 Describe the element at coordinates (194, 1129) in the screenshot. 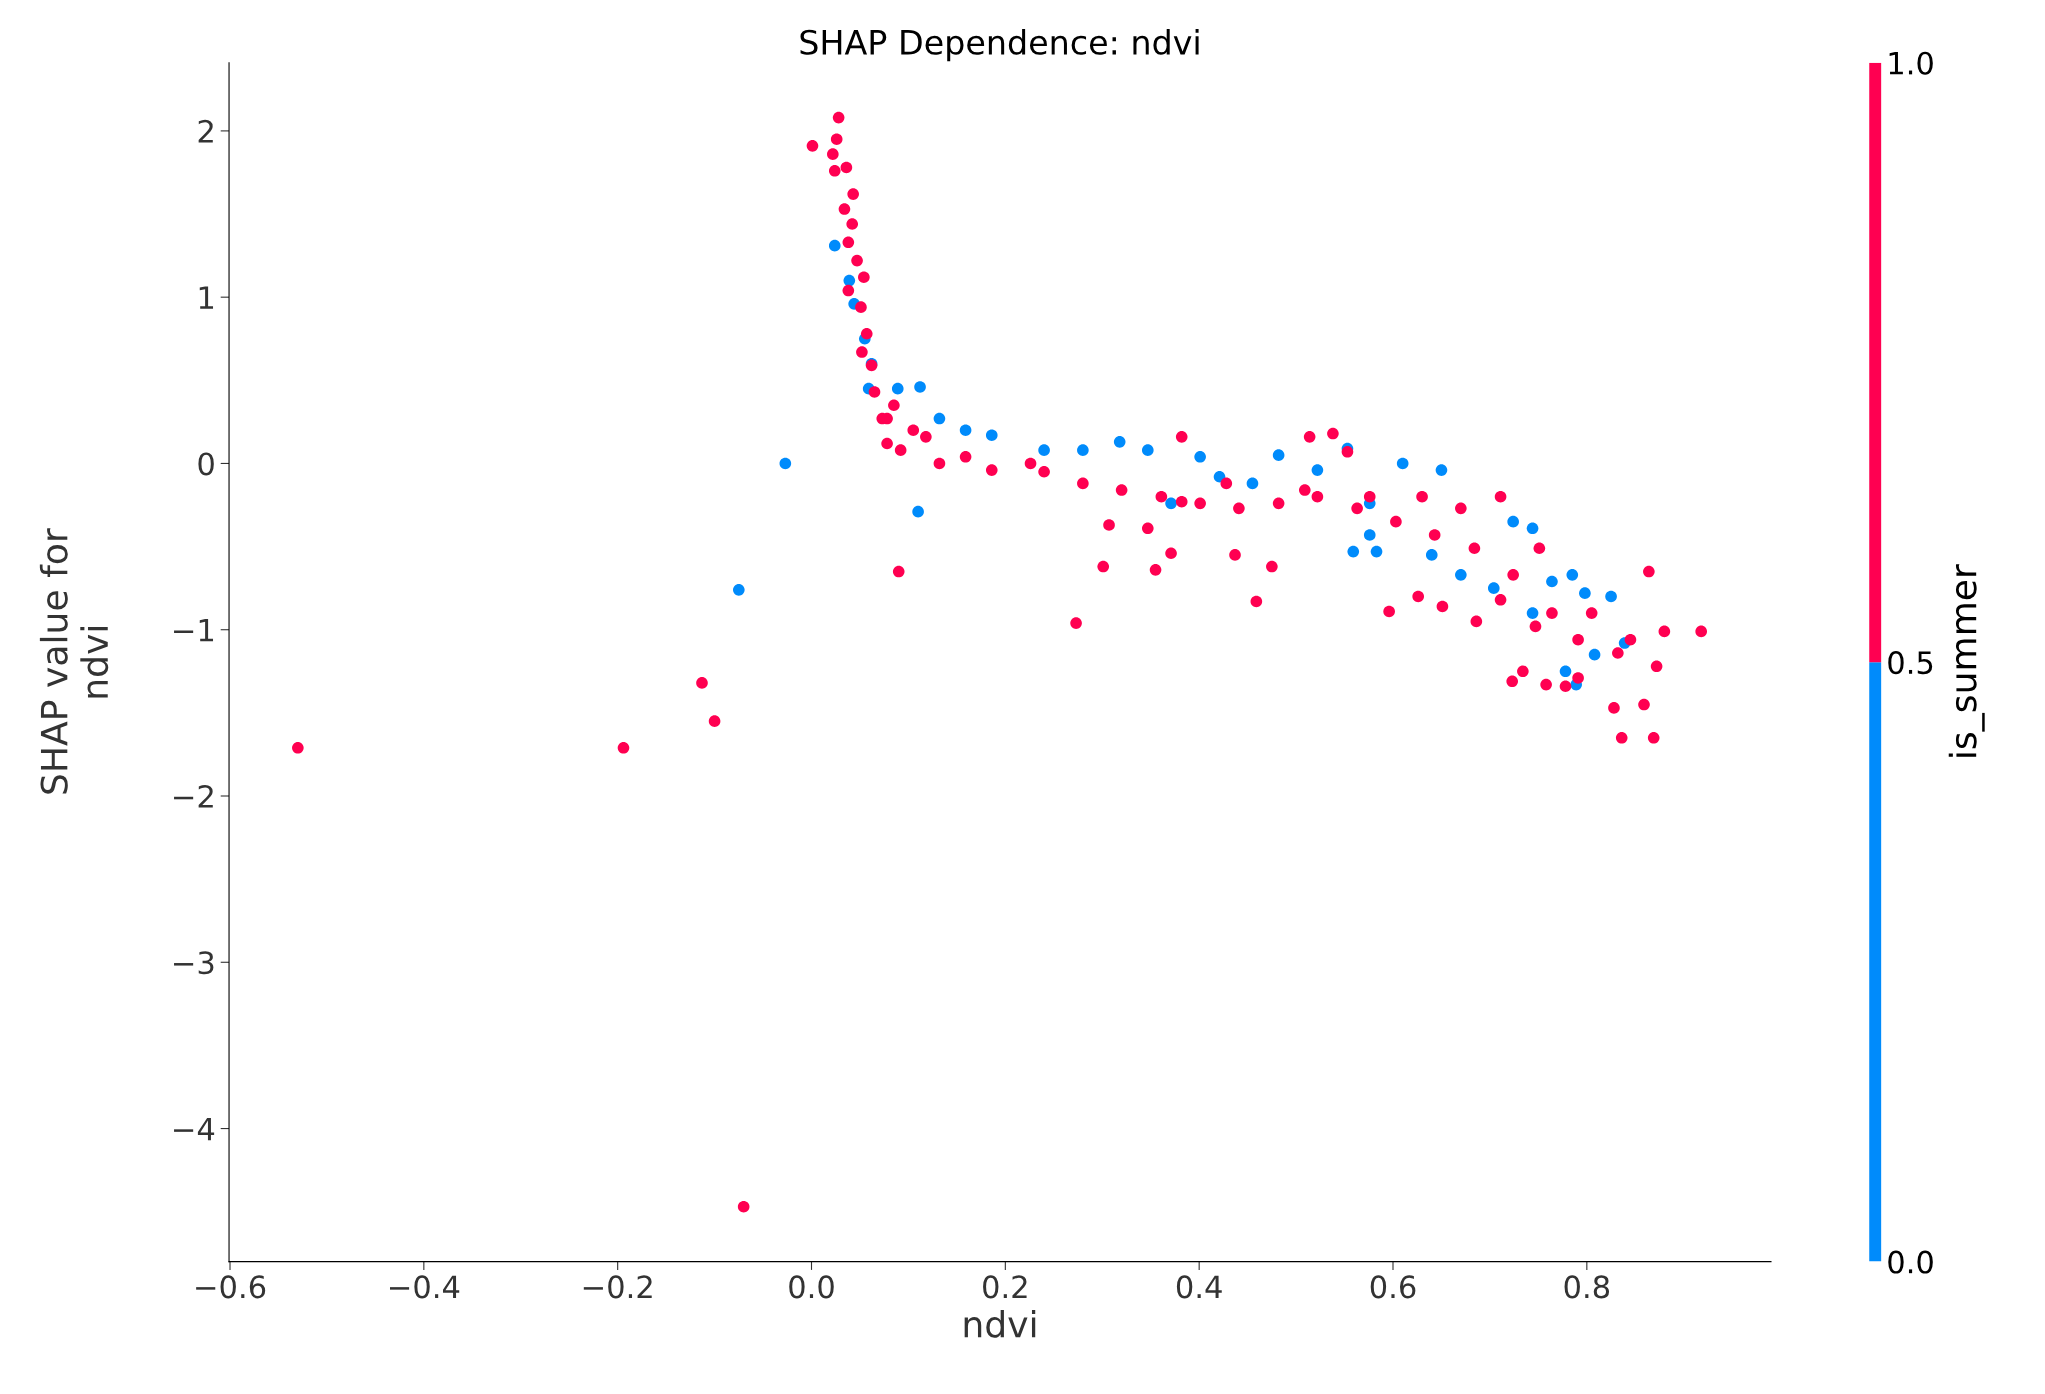

I see `y-tick-label: −4` at that location.